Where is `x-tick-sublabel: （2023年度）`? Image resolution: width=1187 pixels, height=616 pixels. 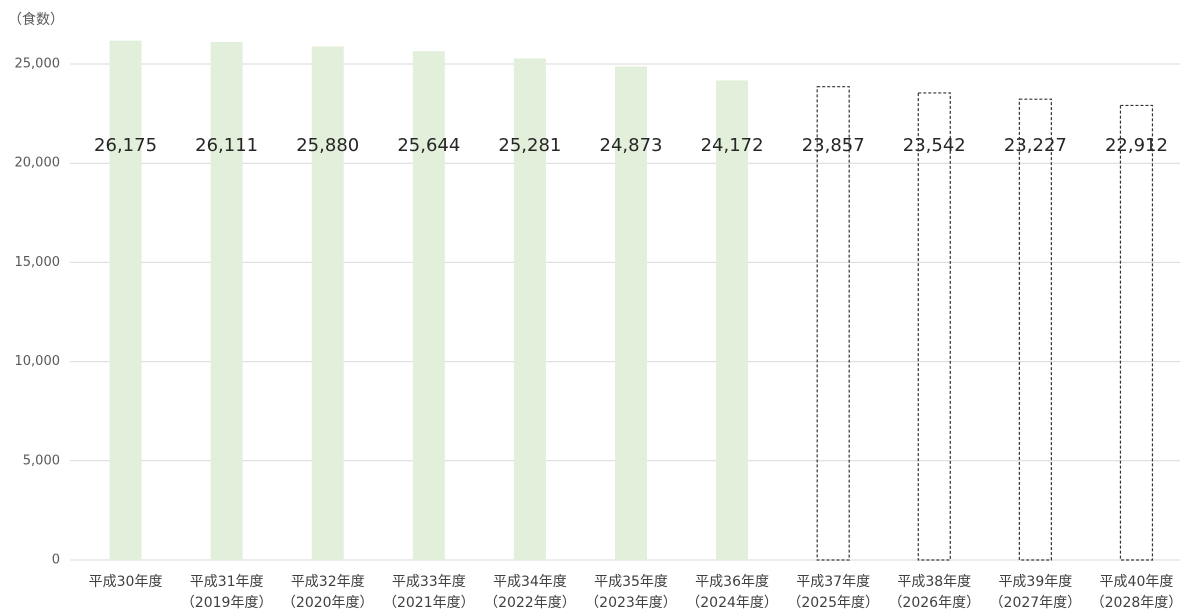
x-tick-sublabel: （2023年度） is located at coordinates (631, 603).